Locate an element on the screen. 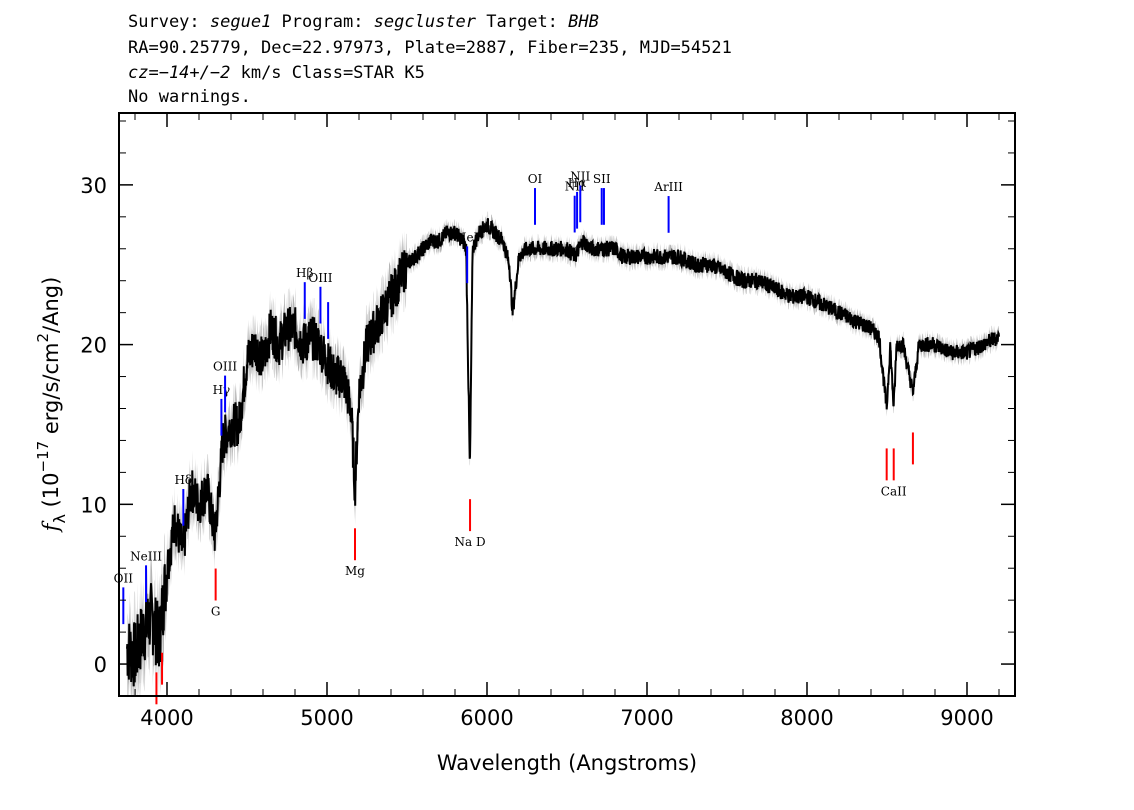 The height and width of the screenshot is (810, 1134). y-tick-label: 20 is located at coordinates (93, 346).